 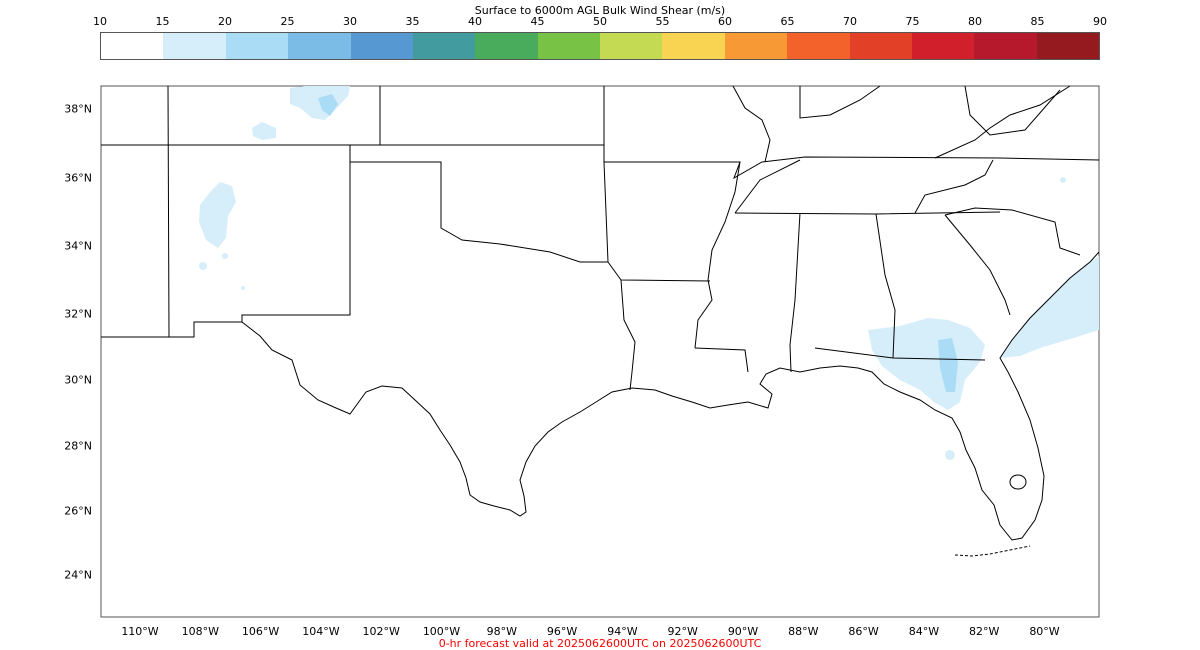 What do you see at coordinates (441, 631) in the screenshot?
I see `longitude-label: 100°W` at bounding box center [441, 631].